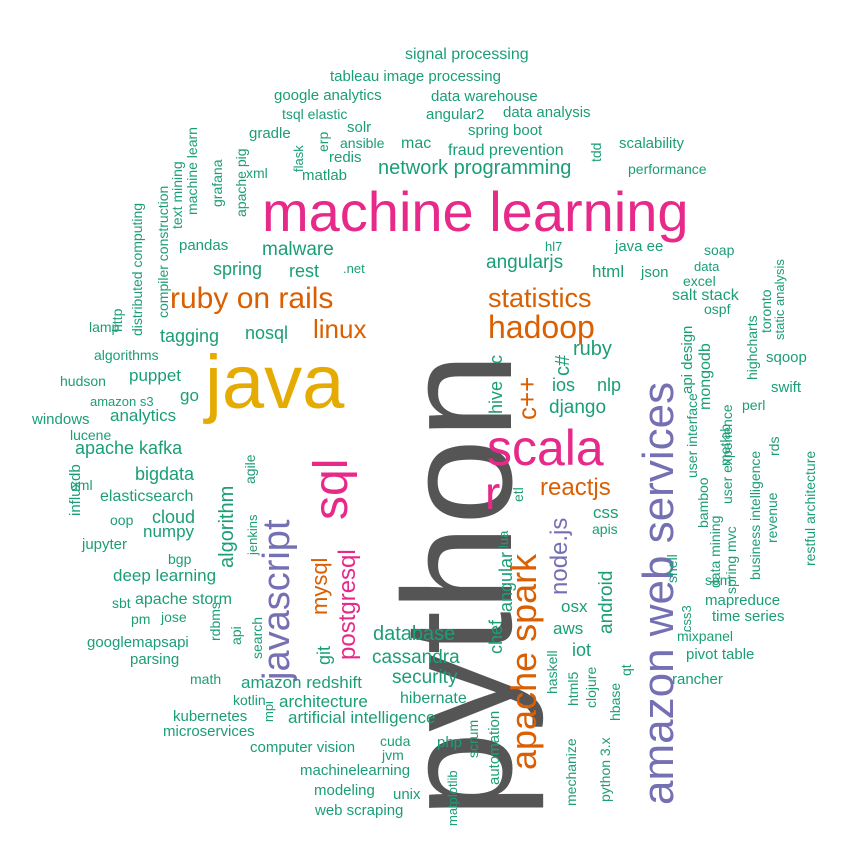 This screenshot has width=864, height=864. What do you see at coordinates (494, 747) in the screenshot?
I see `word-automation: automation` at bounding box center [494, 747].